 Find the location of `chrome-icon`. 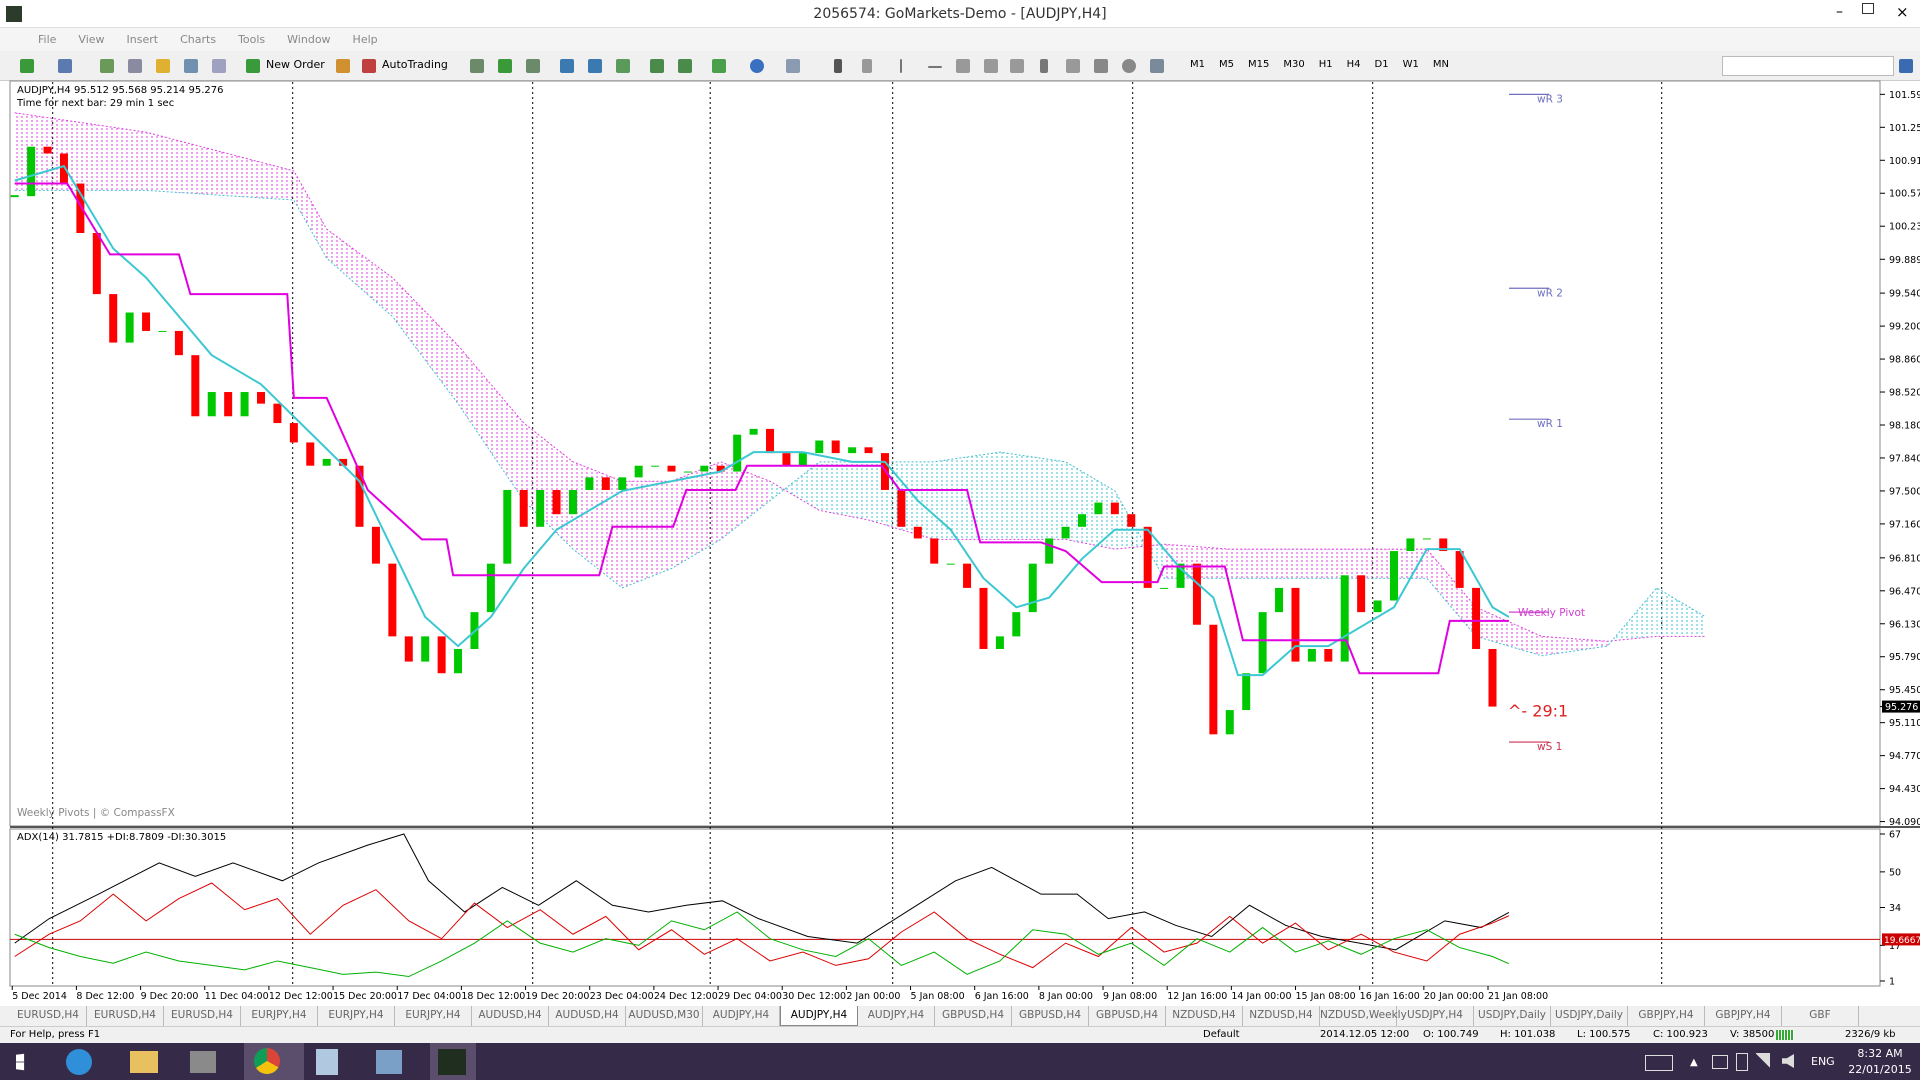

chrome-icon is located at coordinates (267, 1061).